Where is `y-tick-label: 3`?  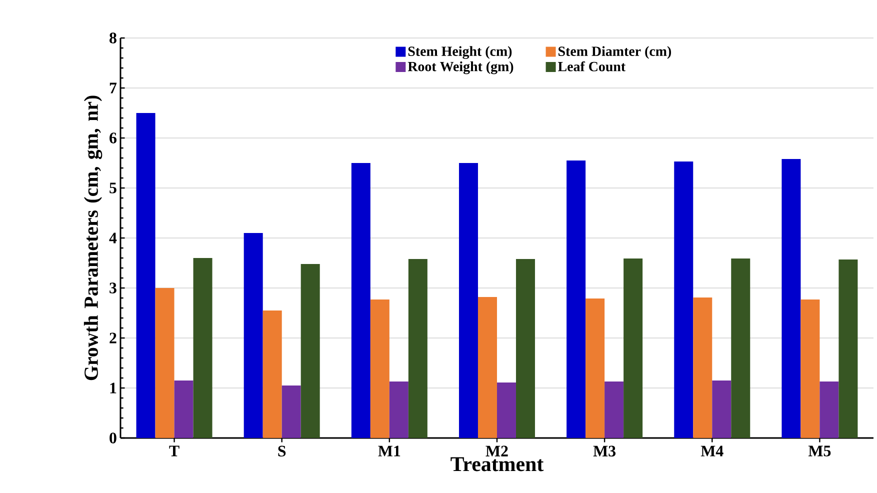 y-tick-label: 3 is located at coordinates (113, 288).